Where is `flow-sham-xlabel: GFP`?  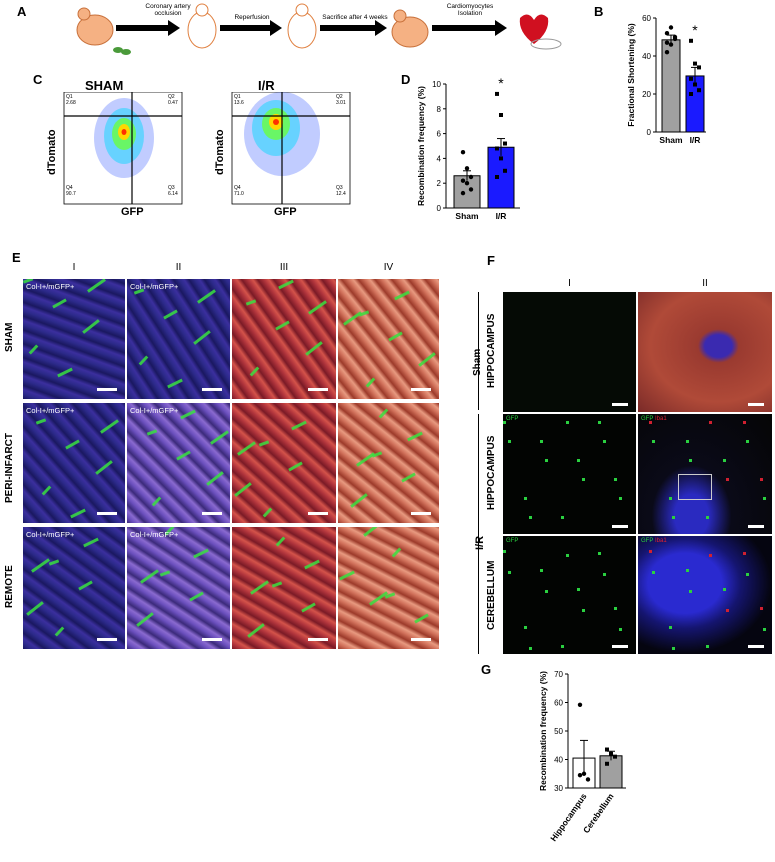 flow-sham-xlabel: GFP is located at coordinates (132, 212).